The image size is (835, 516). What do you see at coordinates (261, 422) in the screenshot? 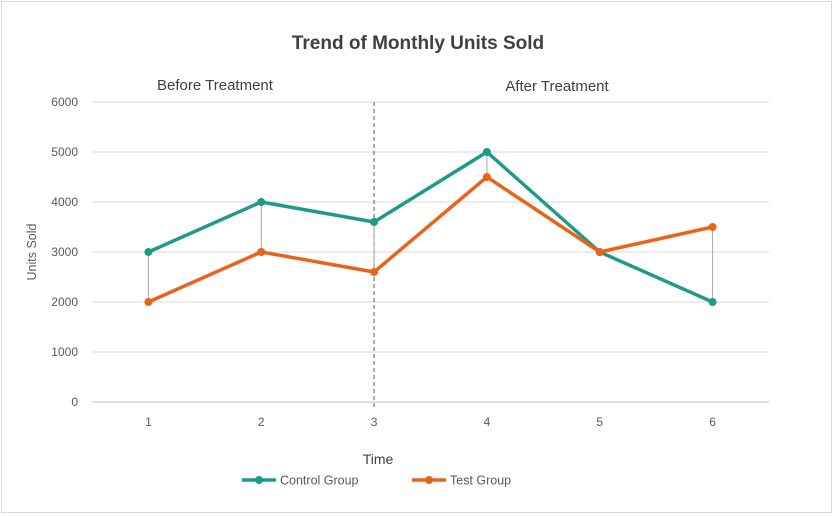
I see `x-tick-2: 2` at bounding box center [261, 422].